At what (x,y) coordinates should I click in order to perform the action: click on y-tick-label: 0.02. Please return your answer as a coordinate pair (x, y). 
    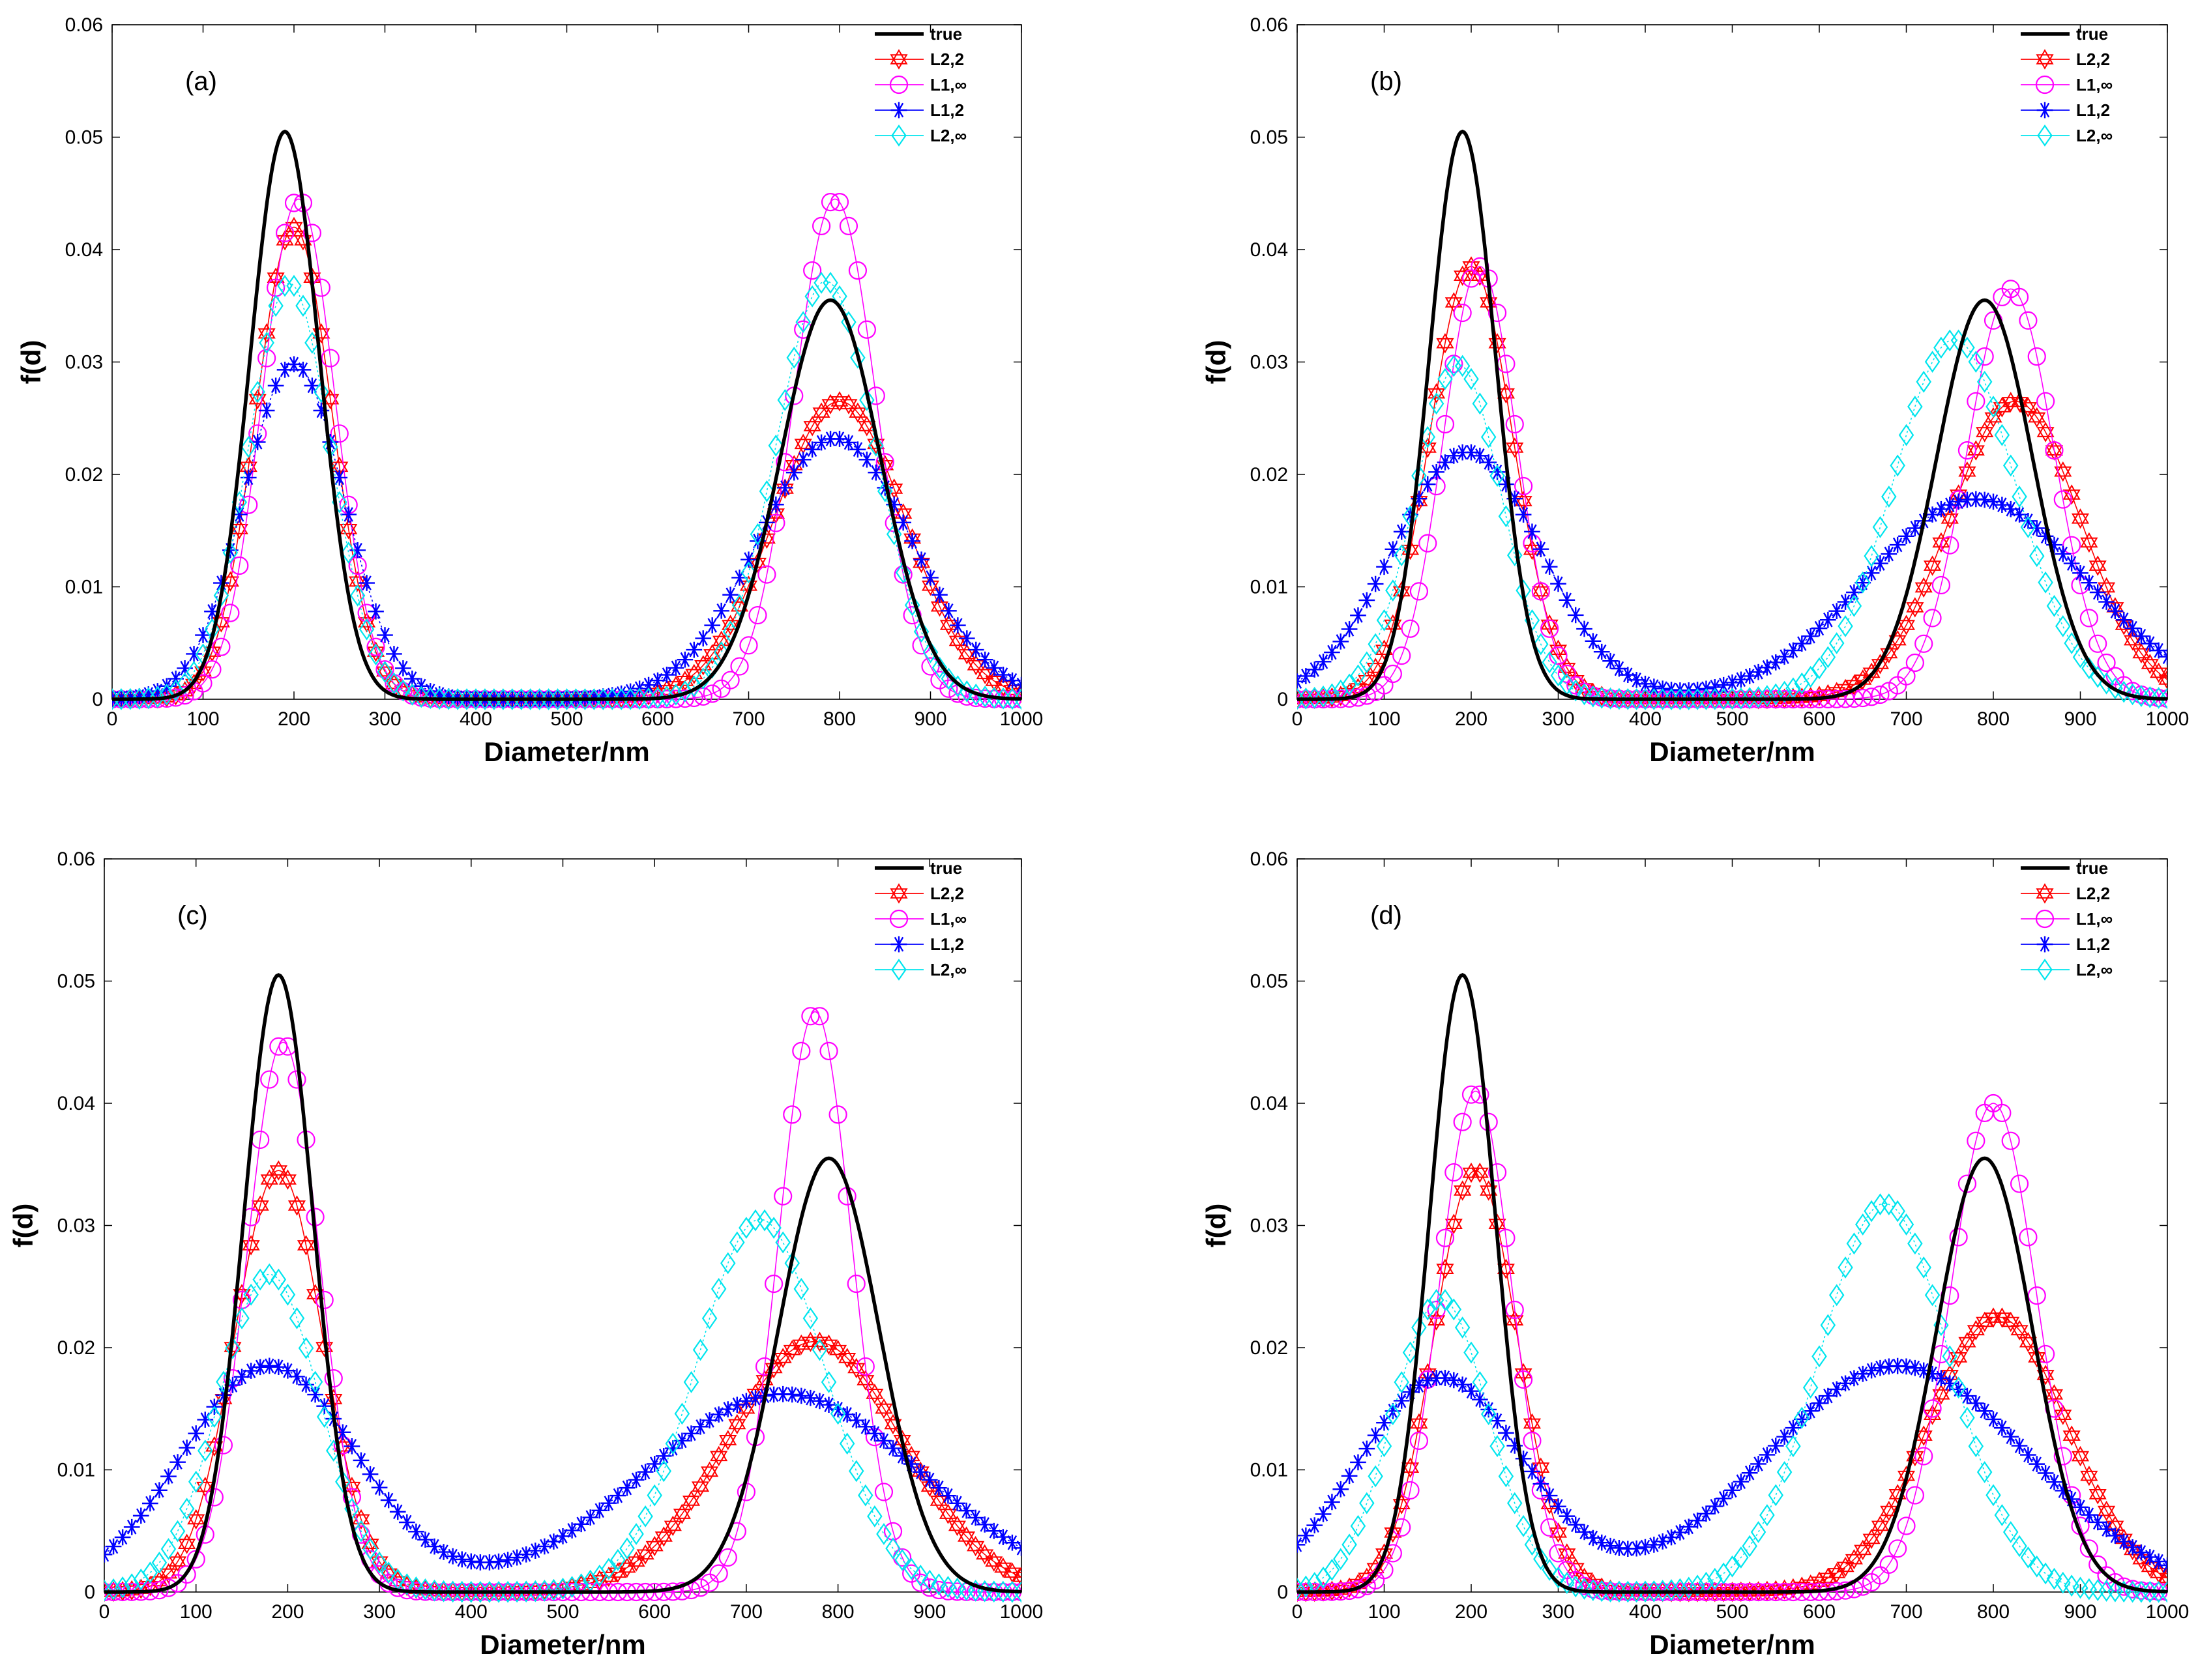
    Looking at the image, I should click on (1269, 474).